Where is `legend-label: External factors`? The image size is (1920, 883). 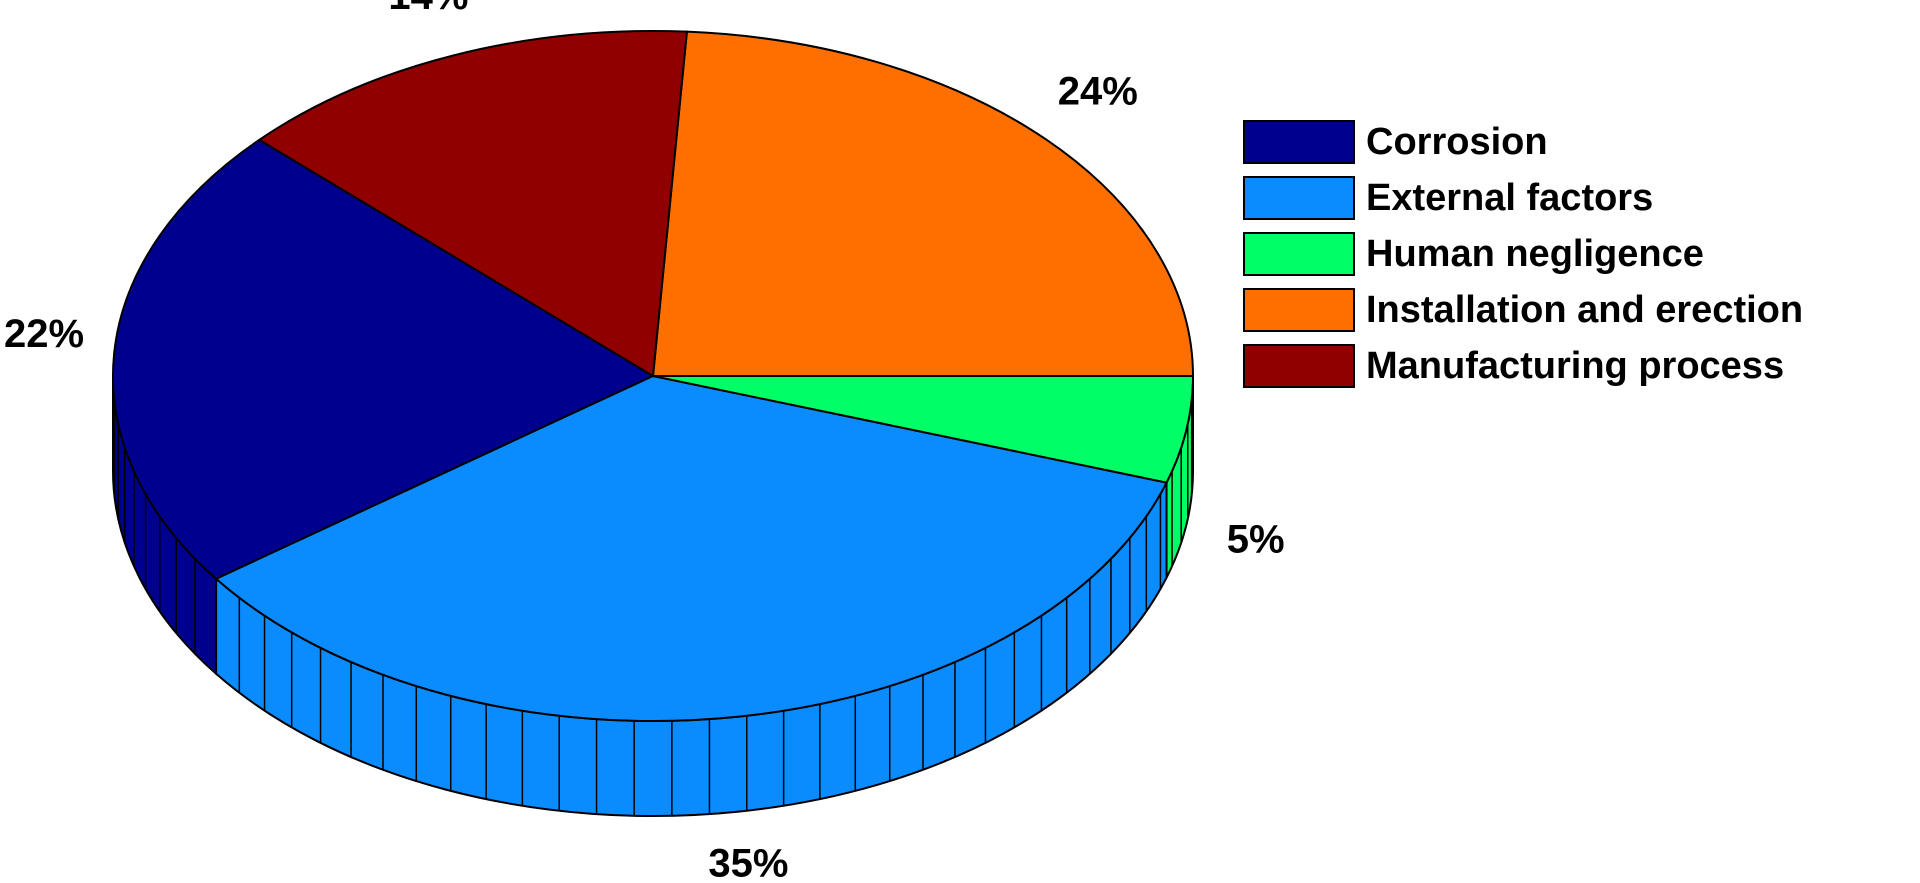
legend-label: External factors is located at coordinates (1509, 198).